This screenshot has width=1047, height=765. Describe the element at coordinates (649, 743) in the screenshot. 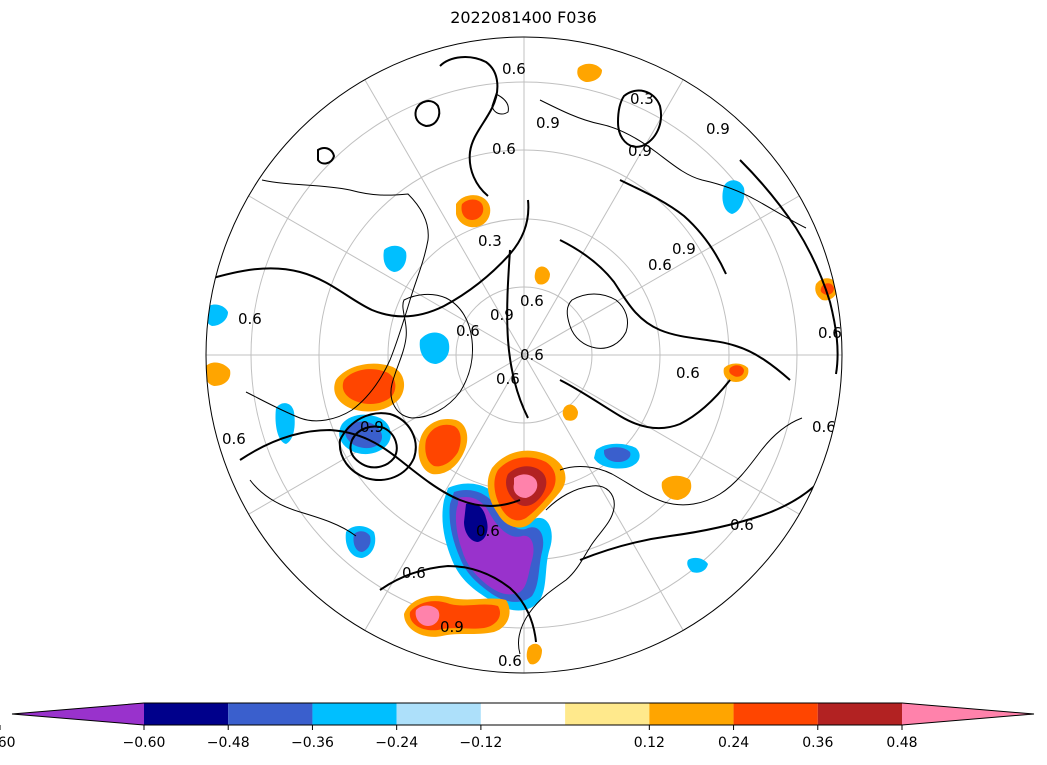

I see `colorbar-tick-label: 0.12` at that location.